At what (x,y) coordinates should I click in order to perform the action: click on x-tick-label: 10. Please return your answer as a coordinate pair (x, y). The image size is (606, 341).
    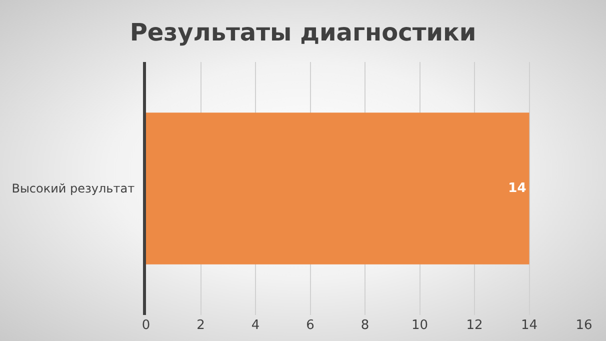
    Looking at the image, I should click on (419, 325).